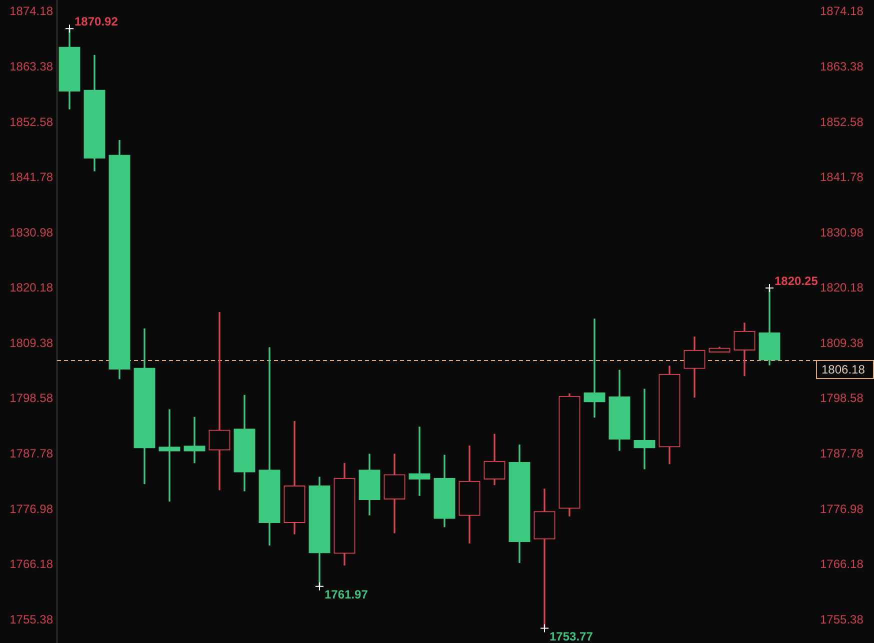 The height and width of the screenshot is (643, 874). I want to click on y-tick-label: 1755.38, so click(32, 619).